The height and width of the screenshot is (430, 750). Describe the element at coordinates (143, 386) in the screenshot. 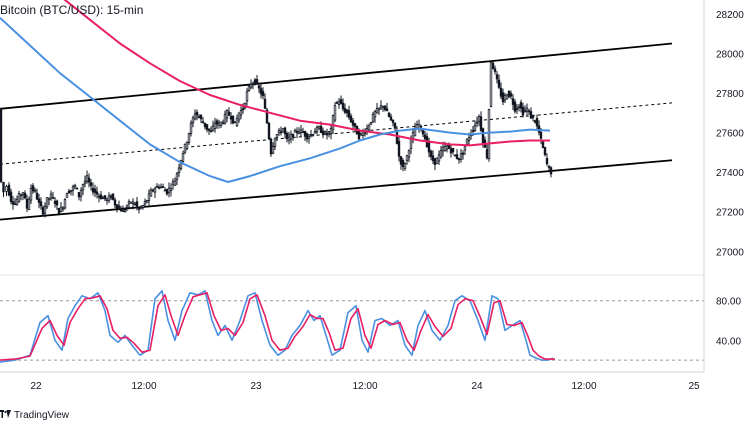

I see `time-tick-label: 12:00` at that location.